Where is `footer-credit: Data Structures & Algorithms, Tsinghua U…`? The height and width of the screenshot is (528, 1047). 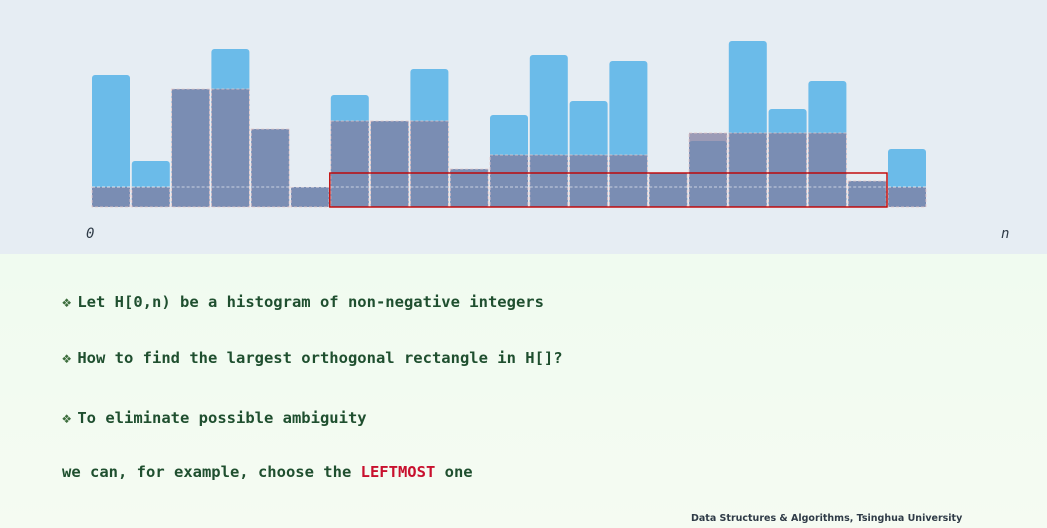
footer-credit: Data Structures & Algorithms, Tsinghua U… is located at coordinates (827, 518).